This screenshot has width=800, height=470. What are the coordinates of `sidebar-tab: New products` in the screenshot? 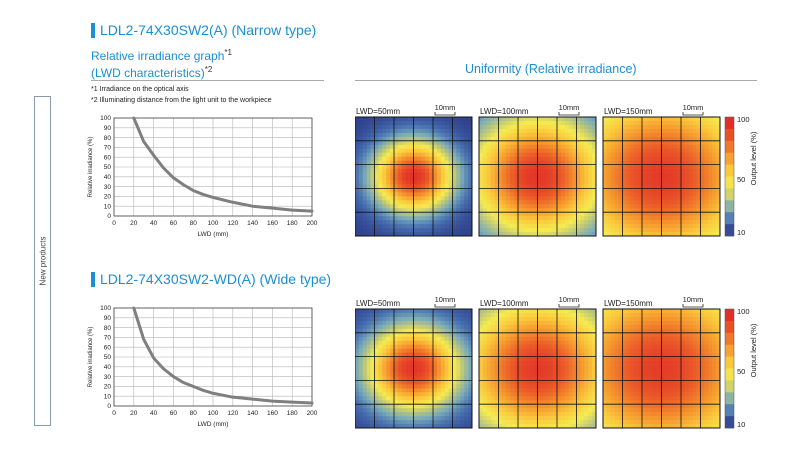 It's located at (42, 261).